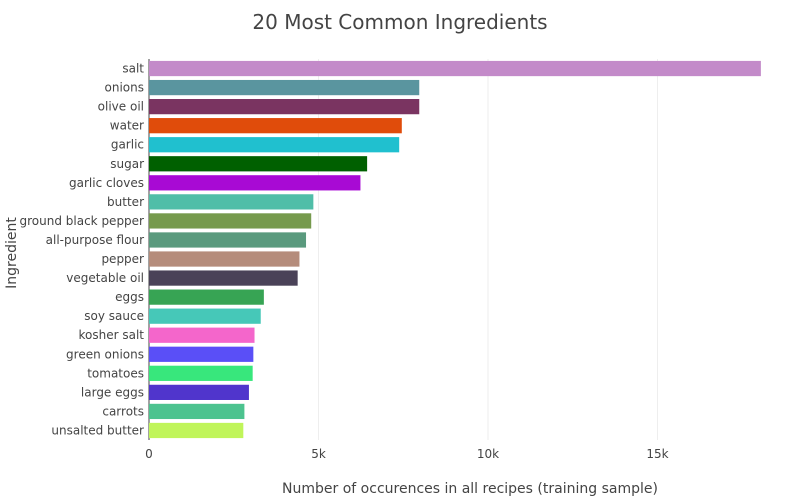 The height and width of the screenshot is (500, 800). I want to click on y-tick-label: vegetable oil, so click(105, 278).